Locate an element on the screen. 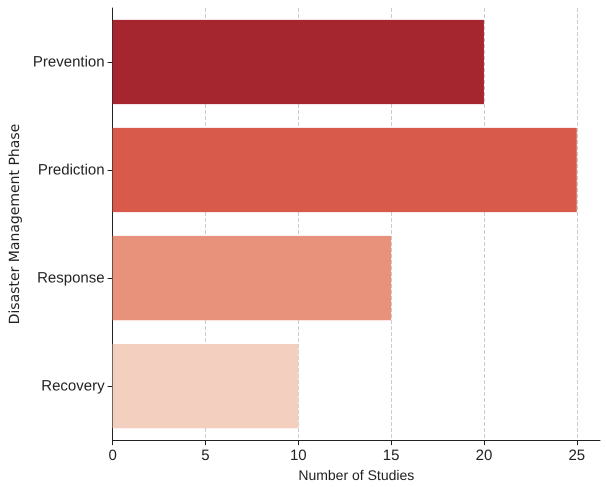  x-tick-label: 20 is located at coordinates (484, 455).